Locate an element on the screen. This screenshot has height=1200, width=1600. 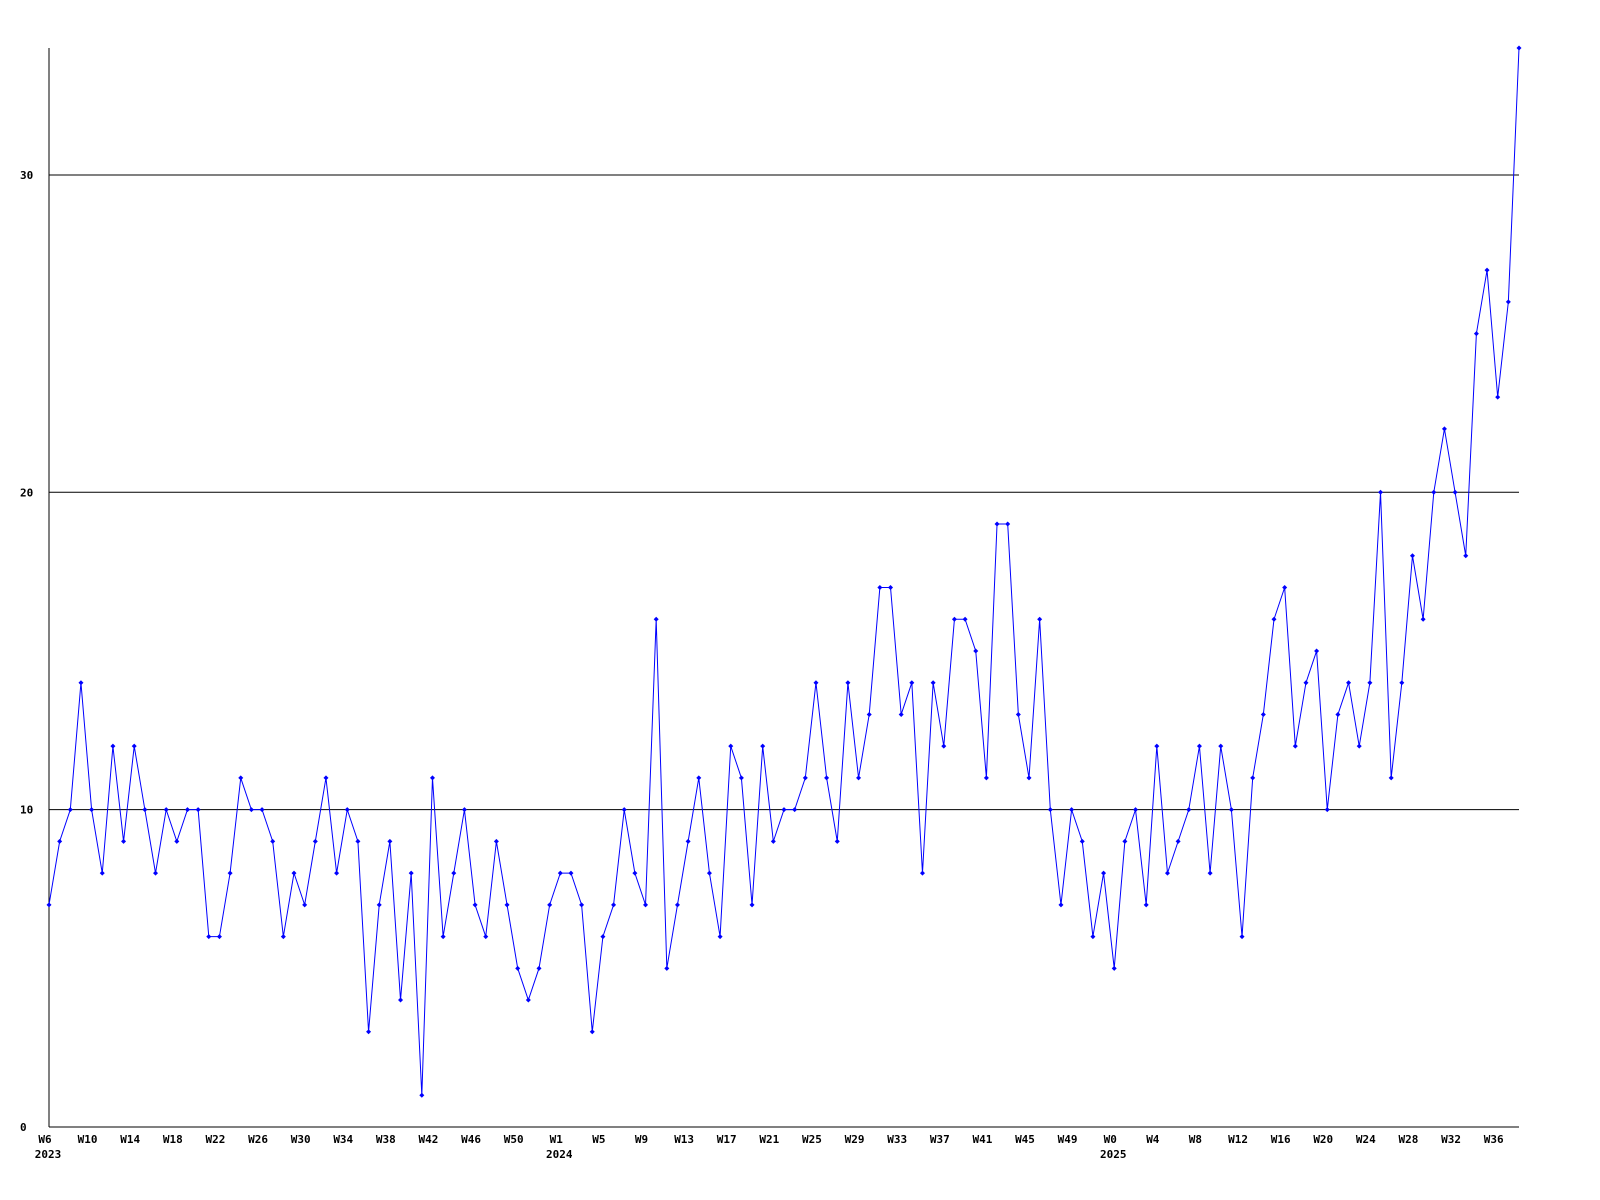
x-tick-label: W21 is located at coordinates (769, 1139).